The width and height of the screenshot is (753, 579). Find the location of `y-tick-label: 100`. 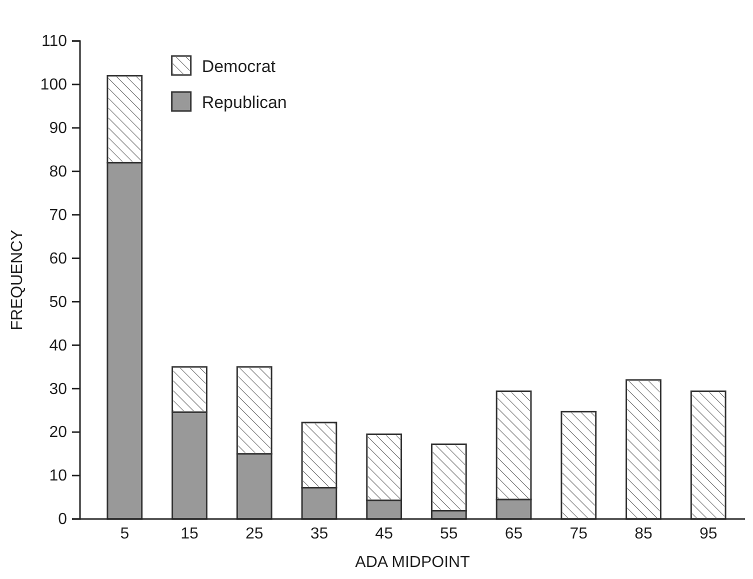

y-tick-label: 100 is located at coordinates (54, 85).